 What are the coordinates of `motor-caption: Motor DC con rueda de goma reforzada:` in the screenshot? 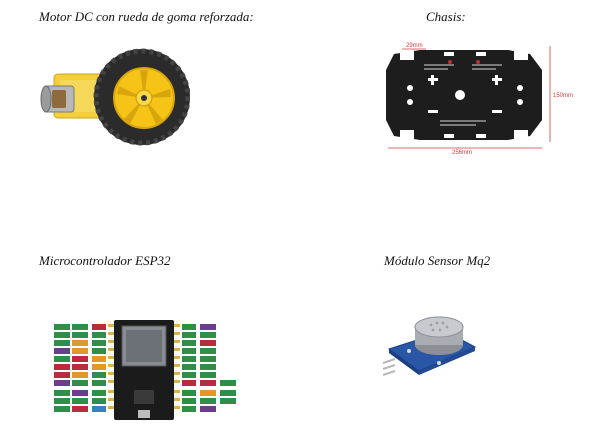 It's located at (146, 16).